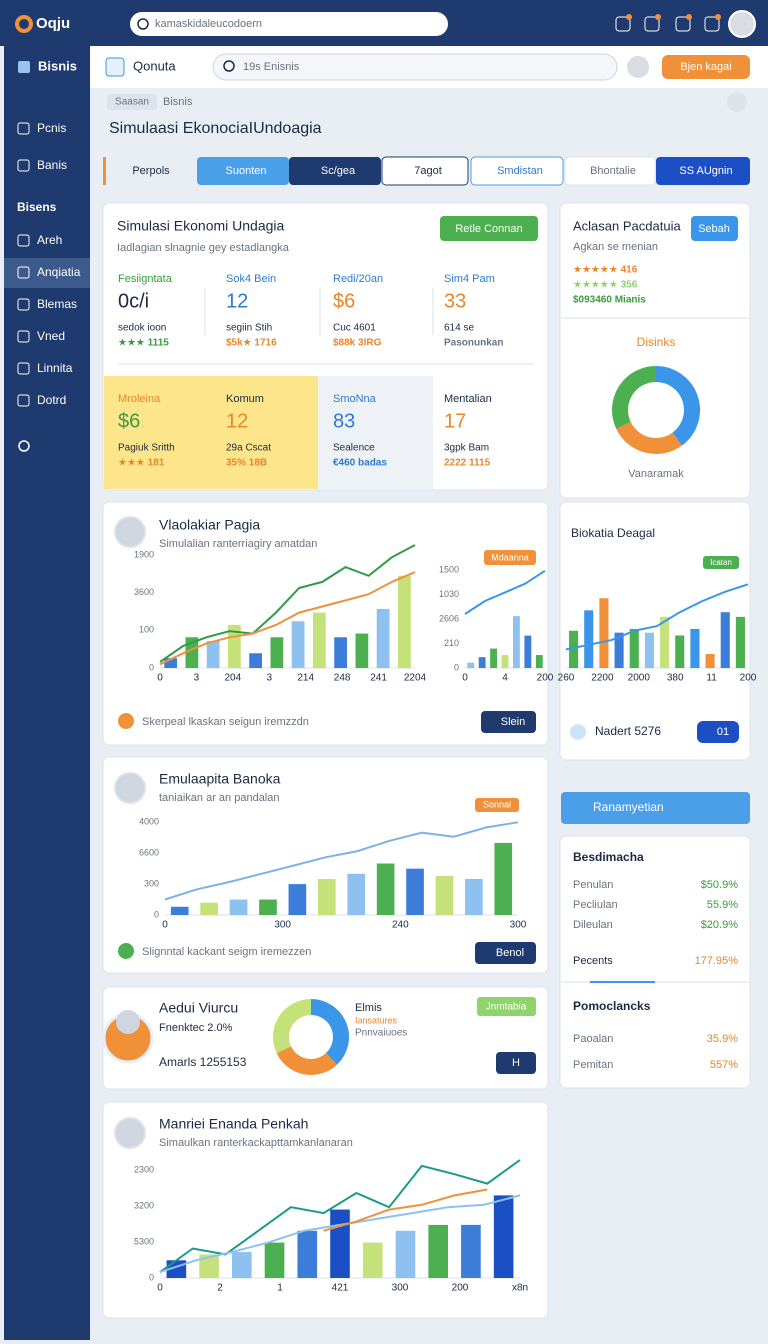 The image size is (768, 1344). I want to click on sidebar-item: Pcnis, so click(51, 128).